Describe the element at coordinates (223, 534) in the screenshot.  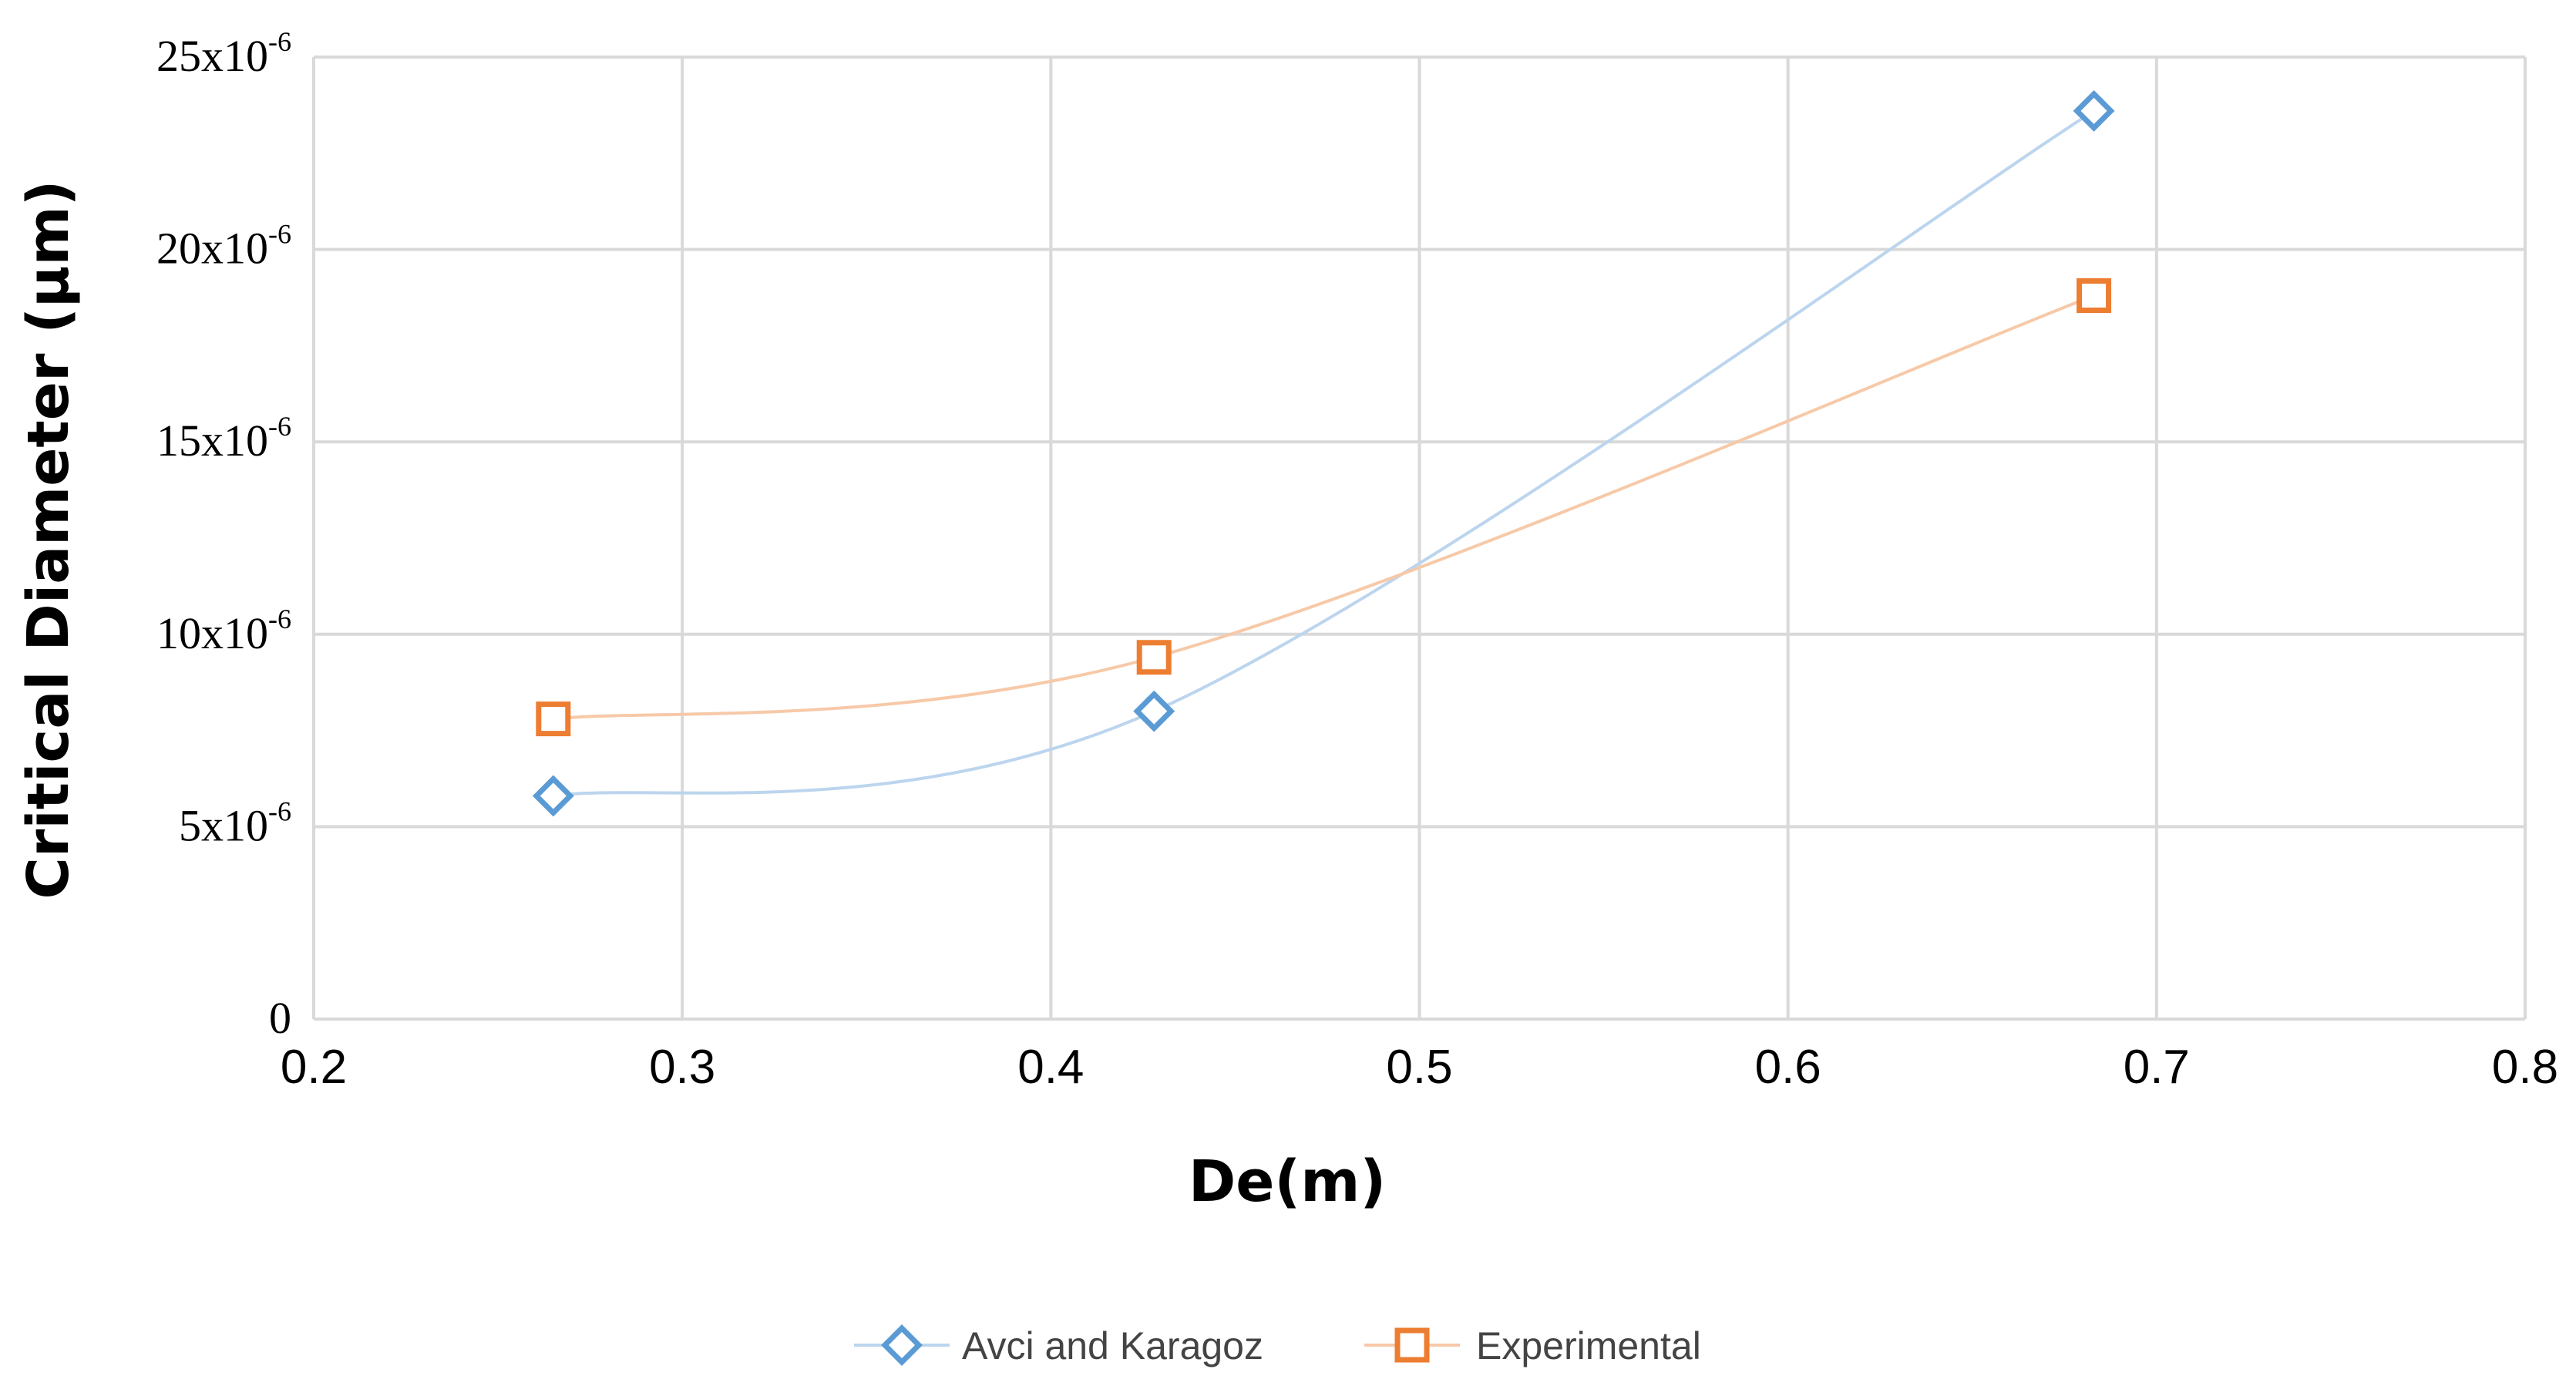
I see `y-axis-ticks: 0 5x10⁻⁶ 10x10⁻⁶ 15x10⁻⁶ 20x10⁻⁶ 25x10⁻⁶` at that location.